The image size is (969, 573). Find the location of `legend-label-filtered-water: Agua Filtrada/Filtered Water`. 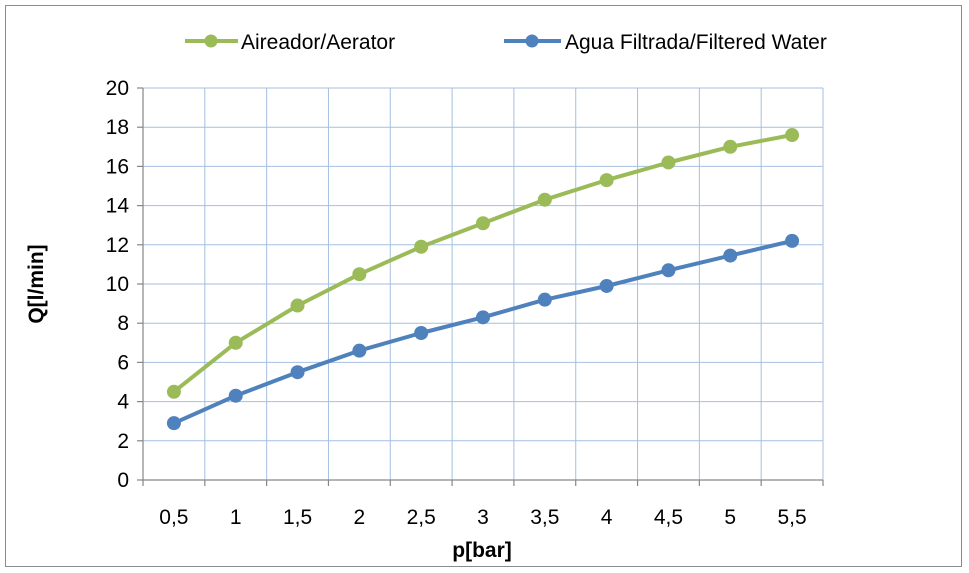

legend-label-filtered-water: Agua Filtrada/Filtered Water is located at coordinates (696, 42).